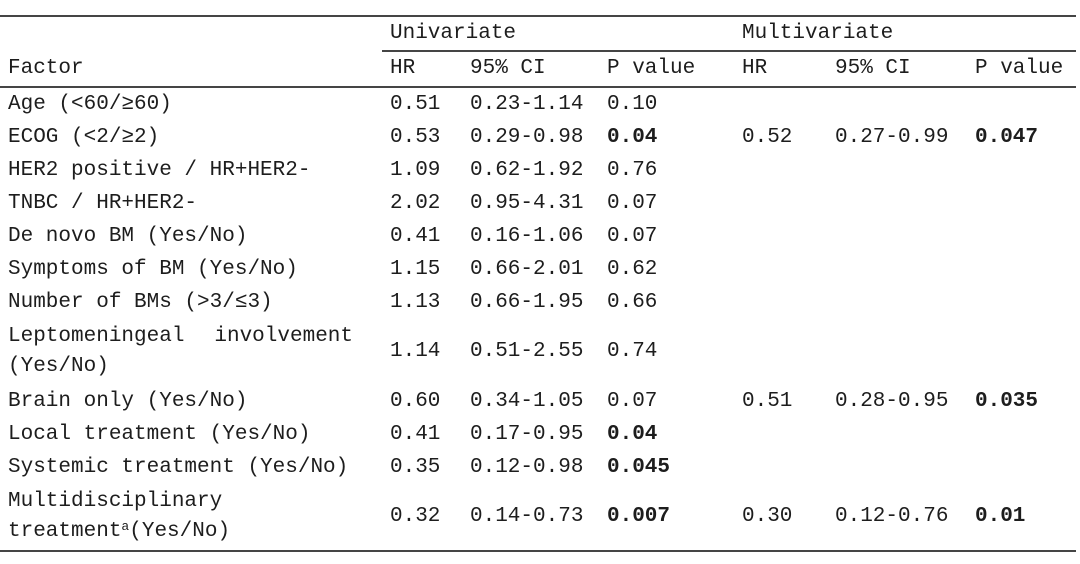 The image size is (1080, 564). I want to click on factor-line-1: Multidisciplinary, so click(115, 501).